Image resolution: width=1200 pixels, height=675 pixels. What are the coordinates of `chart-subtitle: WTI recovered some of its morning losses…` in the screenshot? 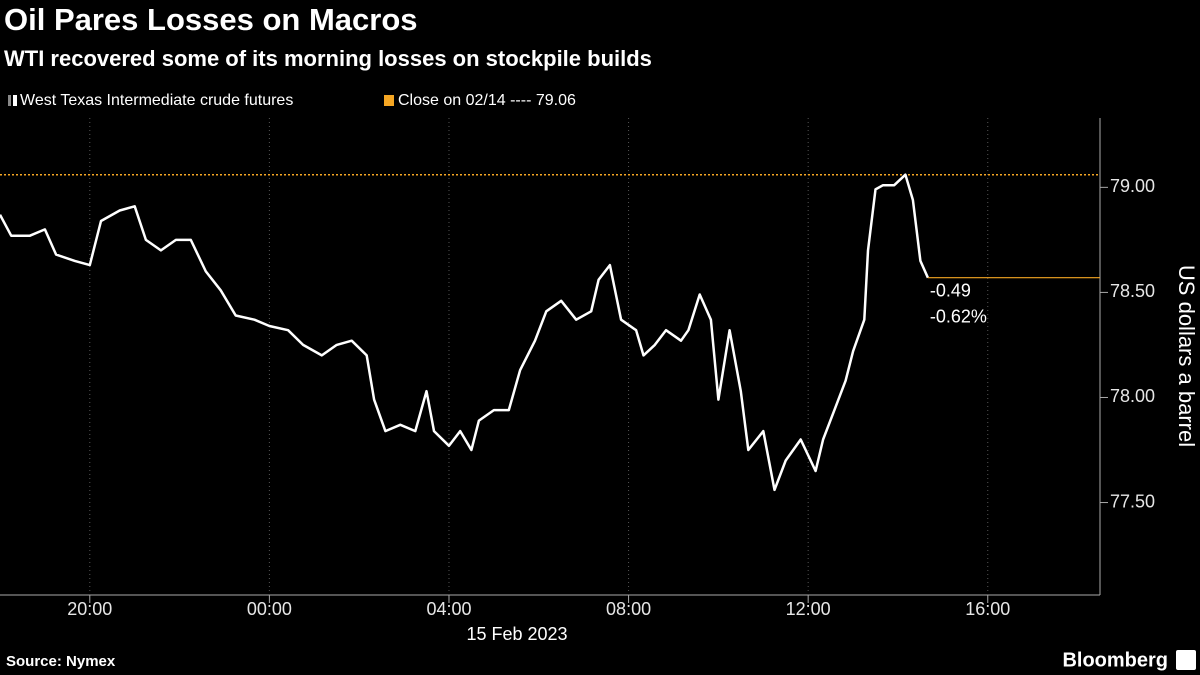 It's located at (328, 58).